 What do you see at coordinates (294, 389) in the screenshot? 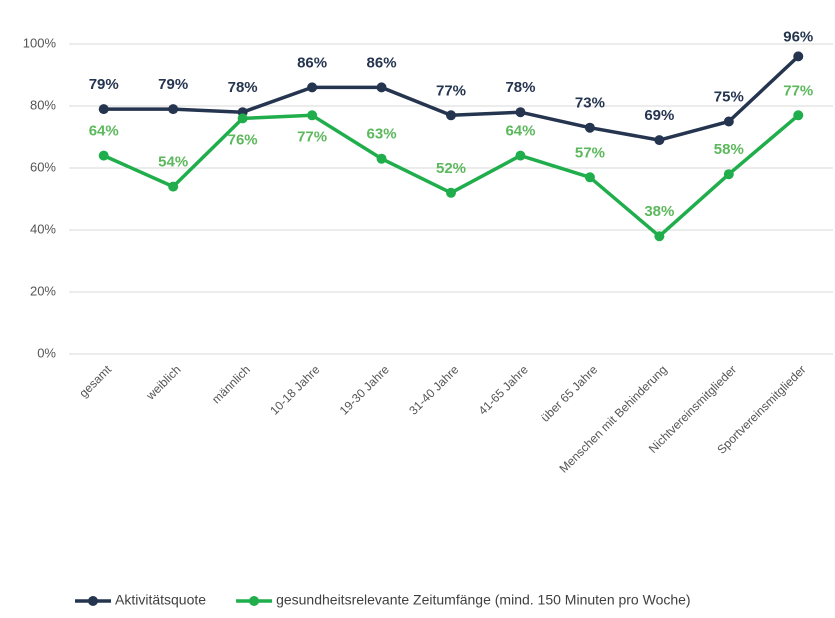
I see `x-tick-label: 10-18 Jahre` at bounding box center [294, 389].